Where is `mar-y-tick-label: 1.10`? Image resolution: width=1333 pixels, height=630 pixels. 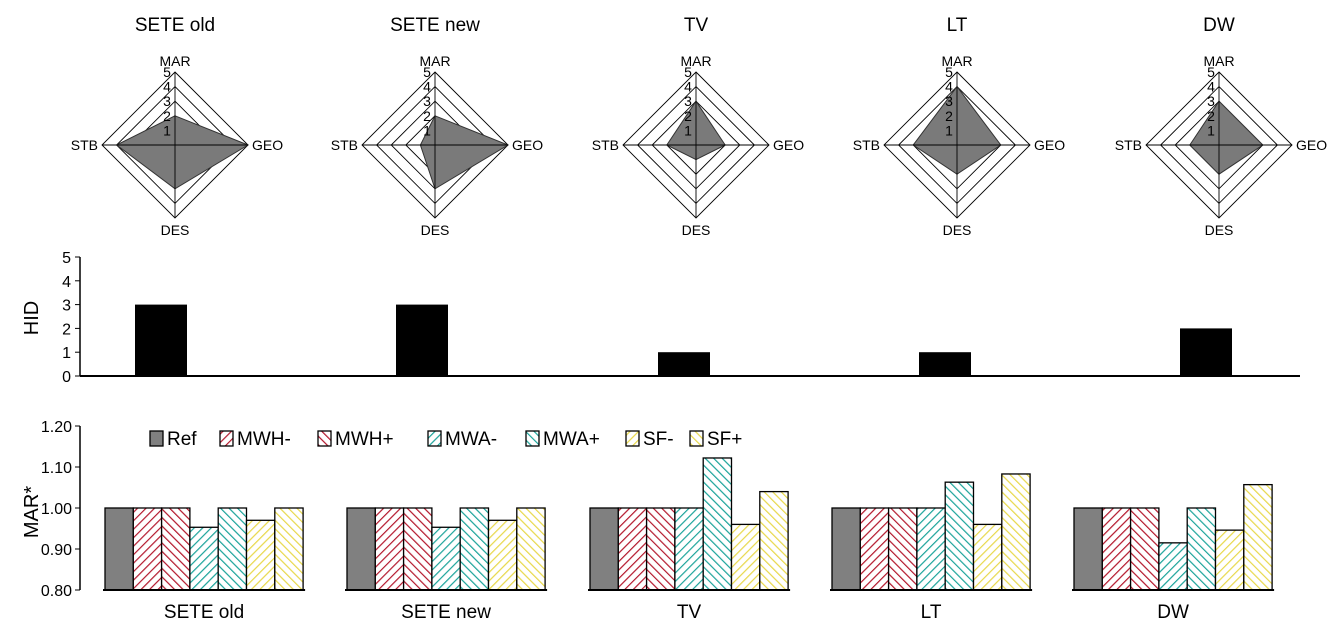
mar-y-tick-label: 1.10 is located at coordinates (56, 468).